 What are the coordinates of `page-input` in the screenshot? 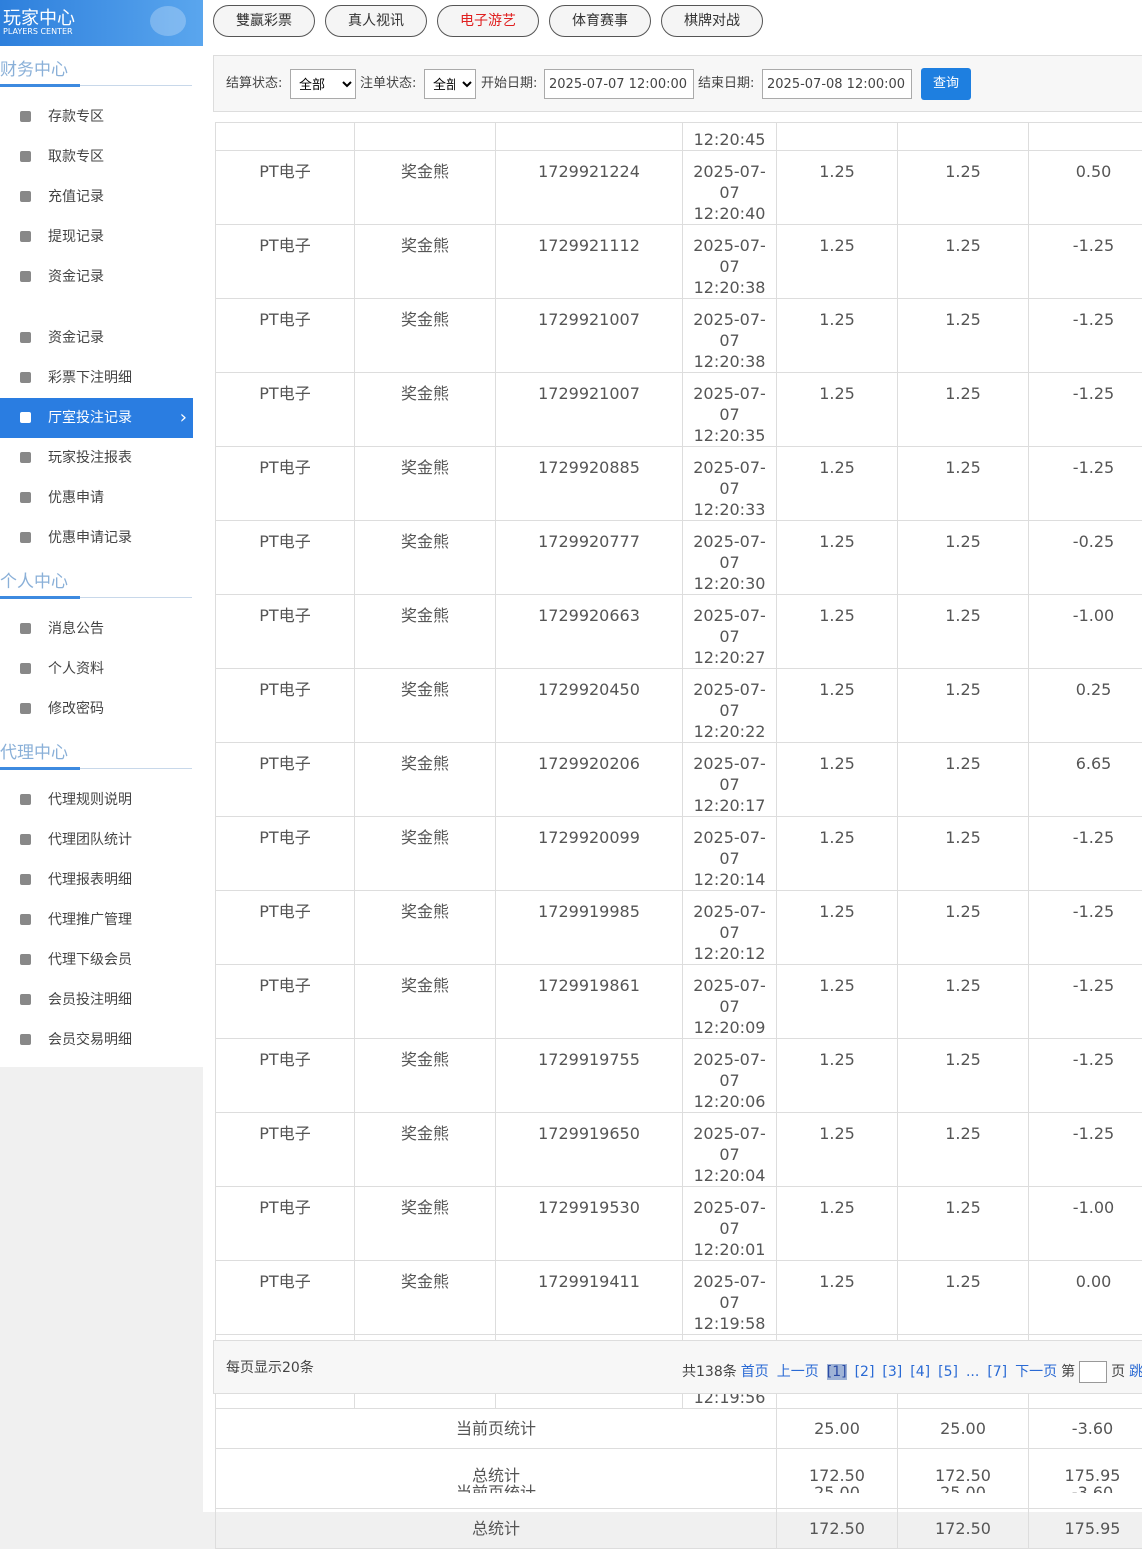 It's located at (1093, 1372).